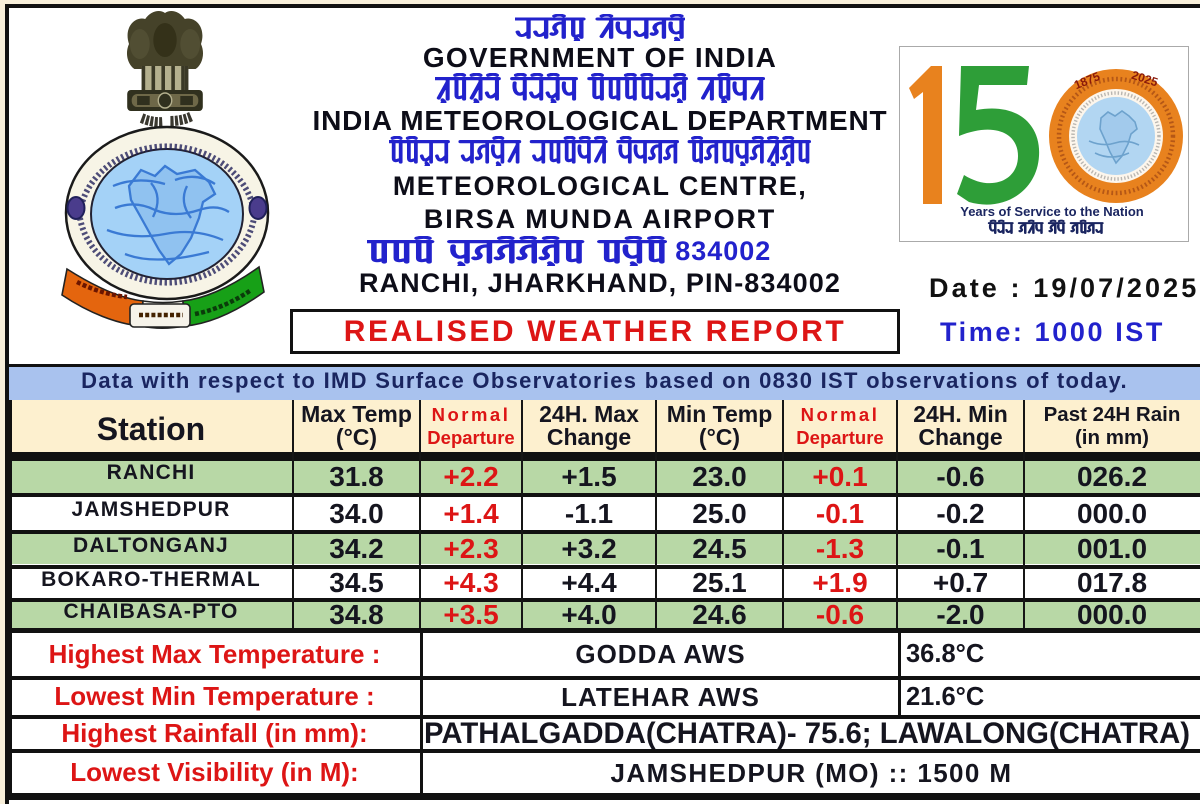  I want to click on svg-text: Years of Service to the Nation, so click(1052, 211).